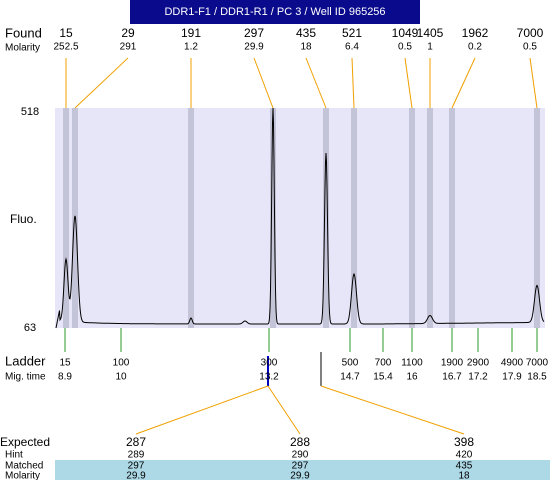 The width and height of the screenshot is (550, 480). I want to click on expected-label: Expected, so click(25, 442).